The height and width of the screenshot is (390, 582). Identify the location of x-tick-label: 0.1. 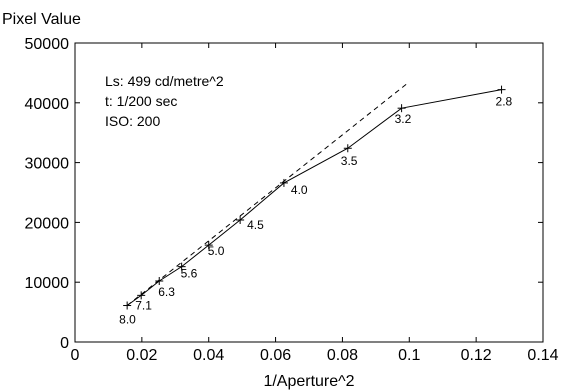
(409, 355).